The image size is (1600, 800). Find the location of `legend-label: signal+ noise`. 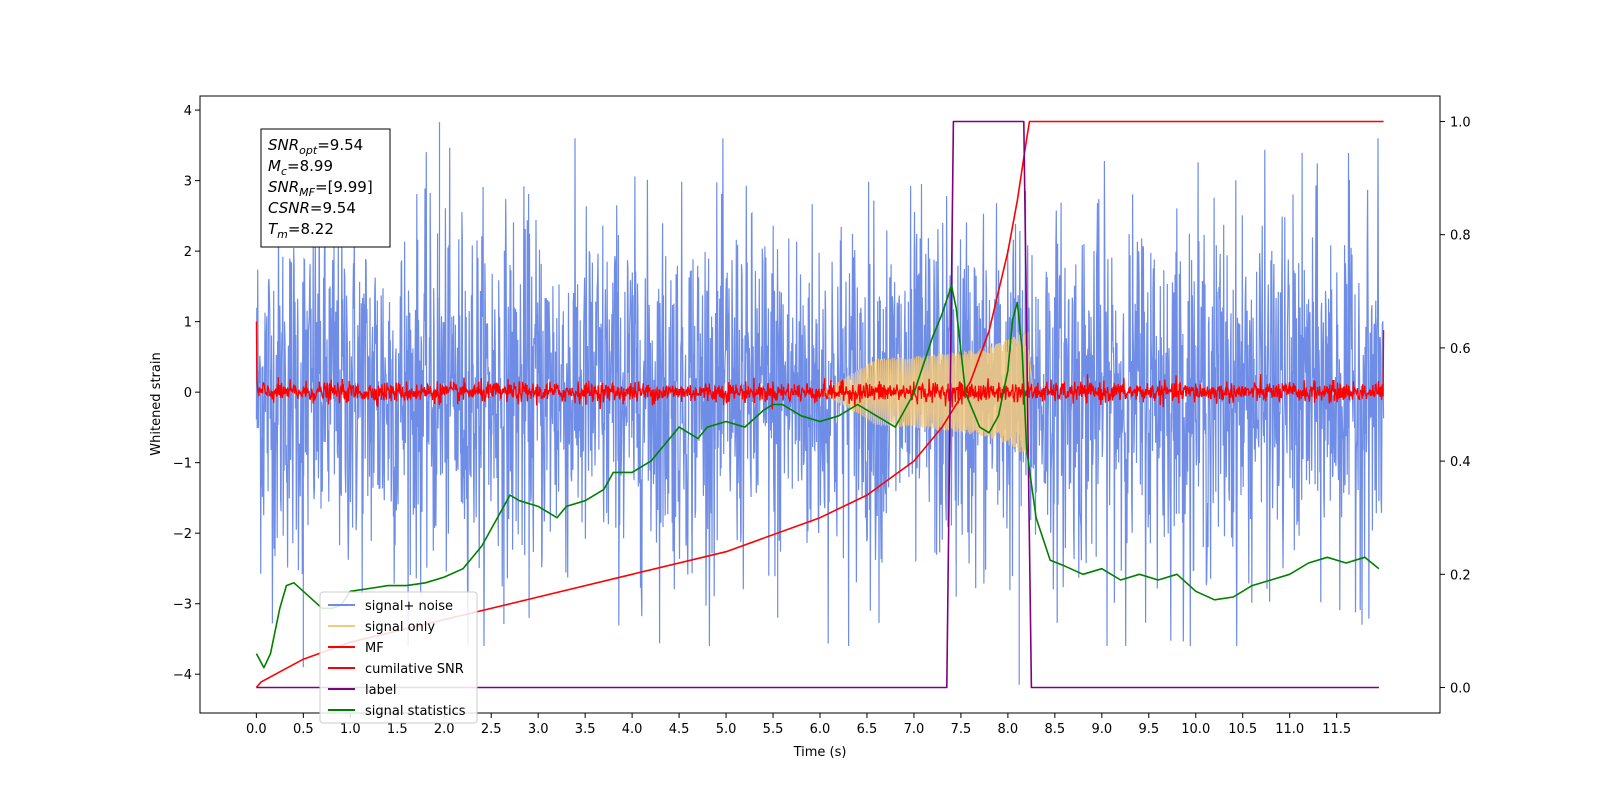

legend-label: signal+ noise is located at coordinates (409, 606).